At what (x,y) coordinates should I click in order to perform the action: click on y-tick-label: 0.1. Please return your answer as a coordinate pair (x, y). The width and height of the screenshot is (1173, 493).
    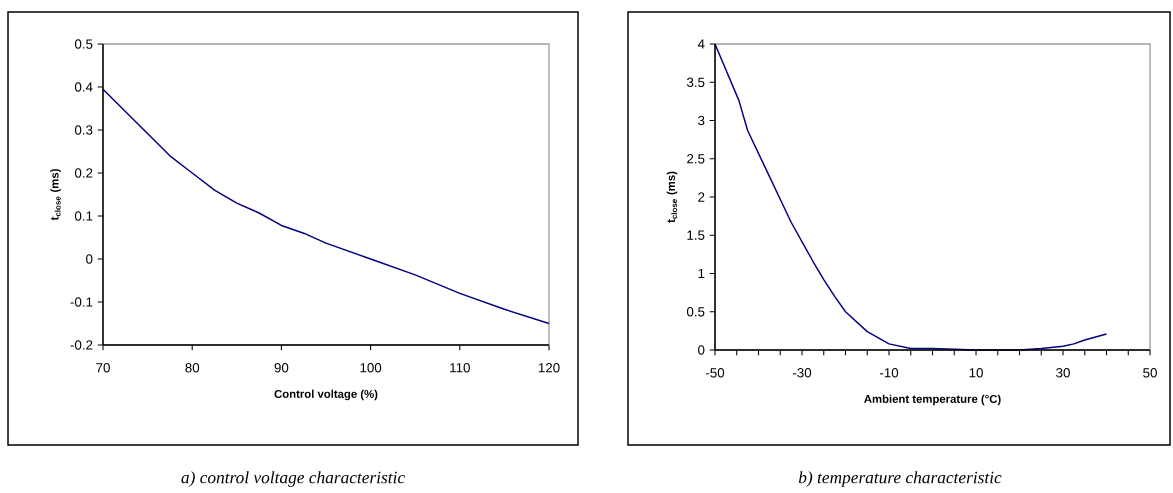
    Looking at the image, I should click on (83, 216).